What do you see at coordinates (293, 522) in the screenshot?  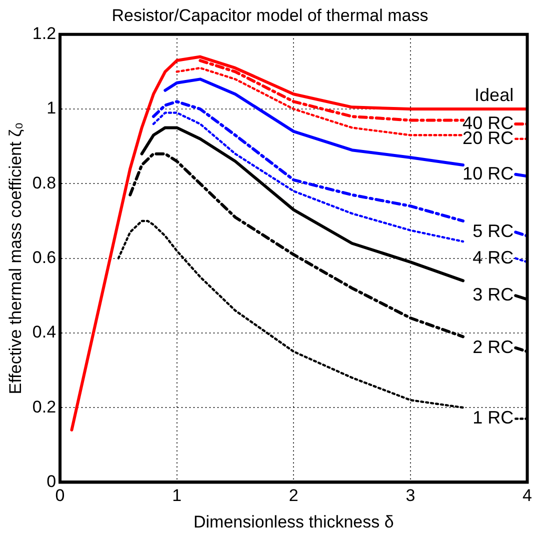 I see `x-axis-title: Dimensionless thickness δ` at bounding box center [293, 522].